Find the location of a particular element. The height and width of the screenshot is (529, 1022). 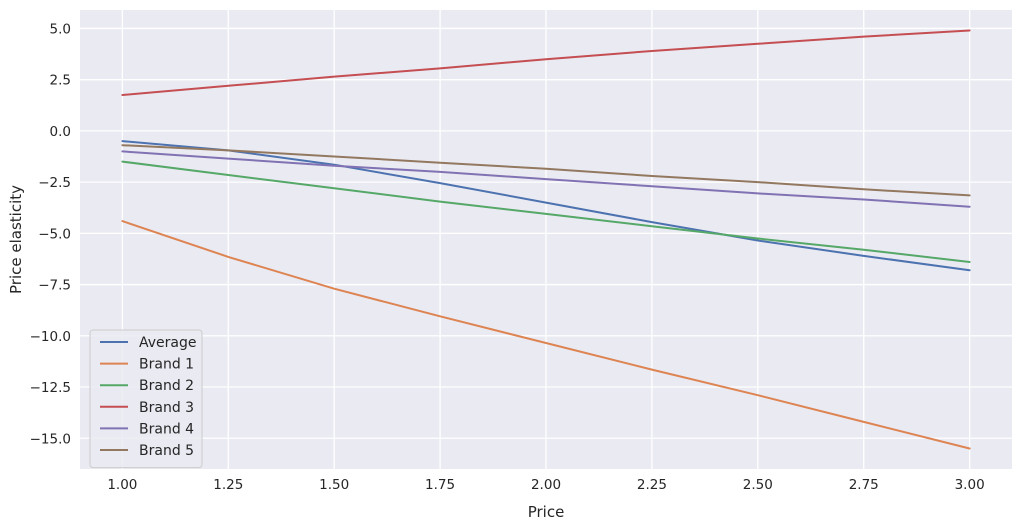

legend-label: Brand 4 is located at coordinates (166, 429).